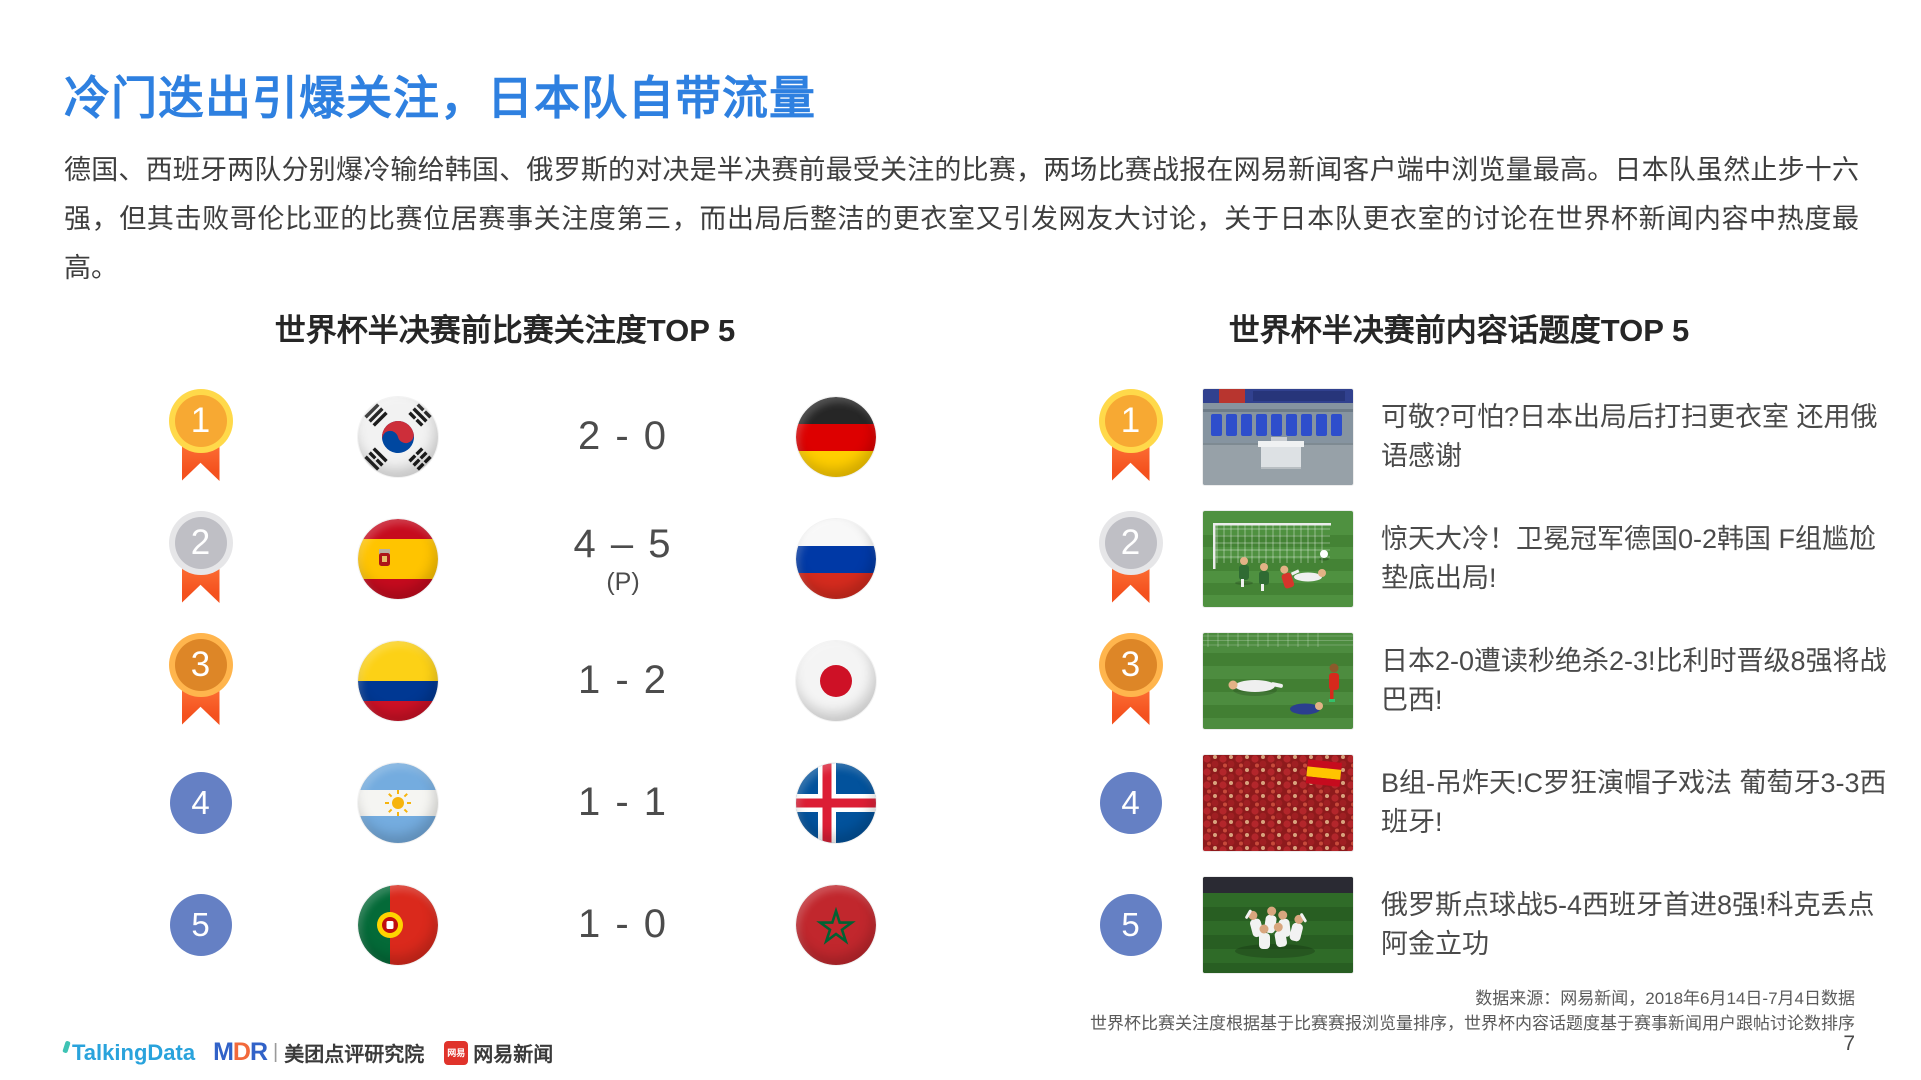 This screenshot has width=1921, height=1080. I want to click on flag-germany, so click(835, 437).